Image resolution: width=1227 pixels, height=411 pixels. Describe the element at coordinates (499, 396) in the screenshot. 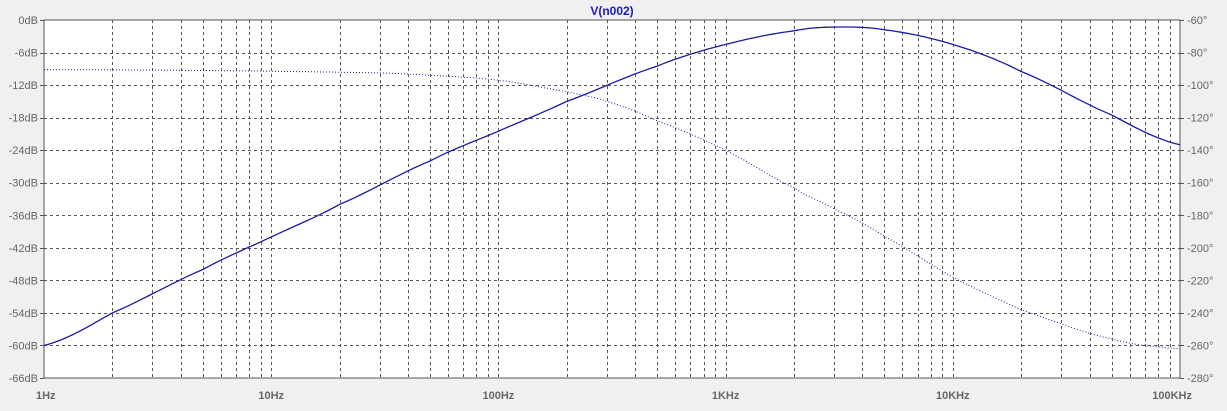

I see `x-tick-label: 100Hz` at that location.